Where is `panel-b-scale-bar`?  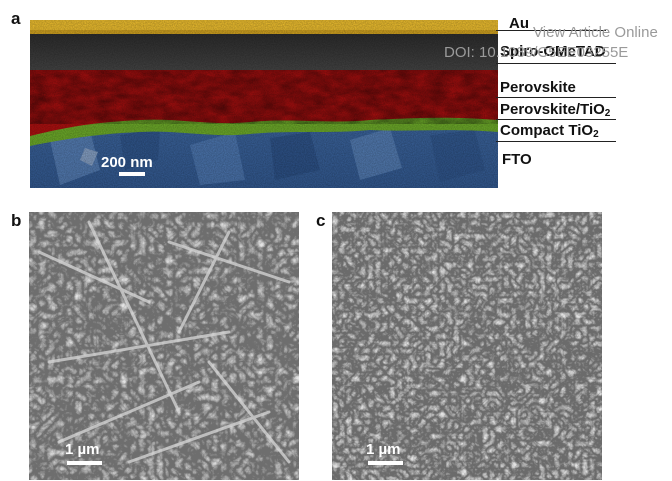 panel-b-scale-bar is located at coordinates (84, 463).